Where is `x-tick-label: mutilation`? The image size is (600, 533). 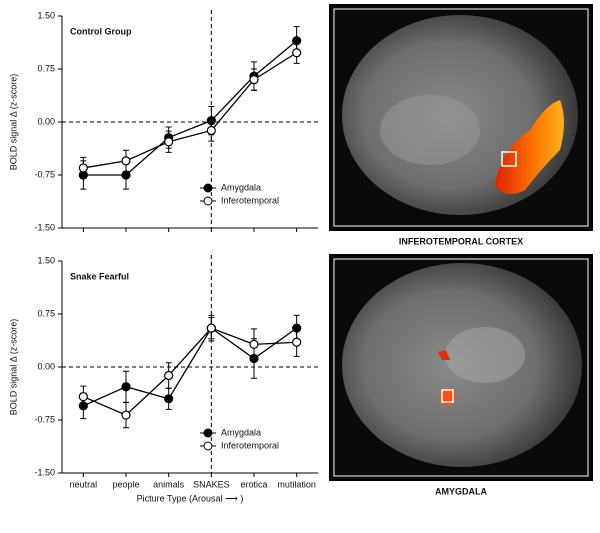
x-tick-label: mutilation is located at coordinates (296, 484).